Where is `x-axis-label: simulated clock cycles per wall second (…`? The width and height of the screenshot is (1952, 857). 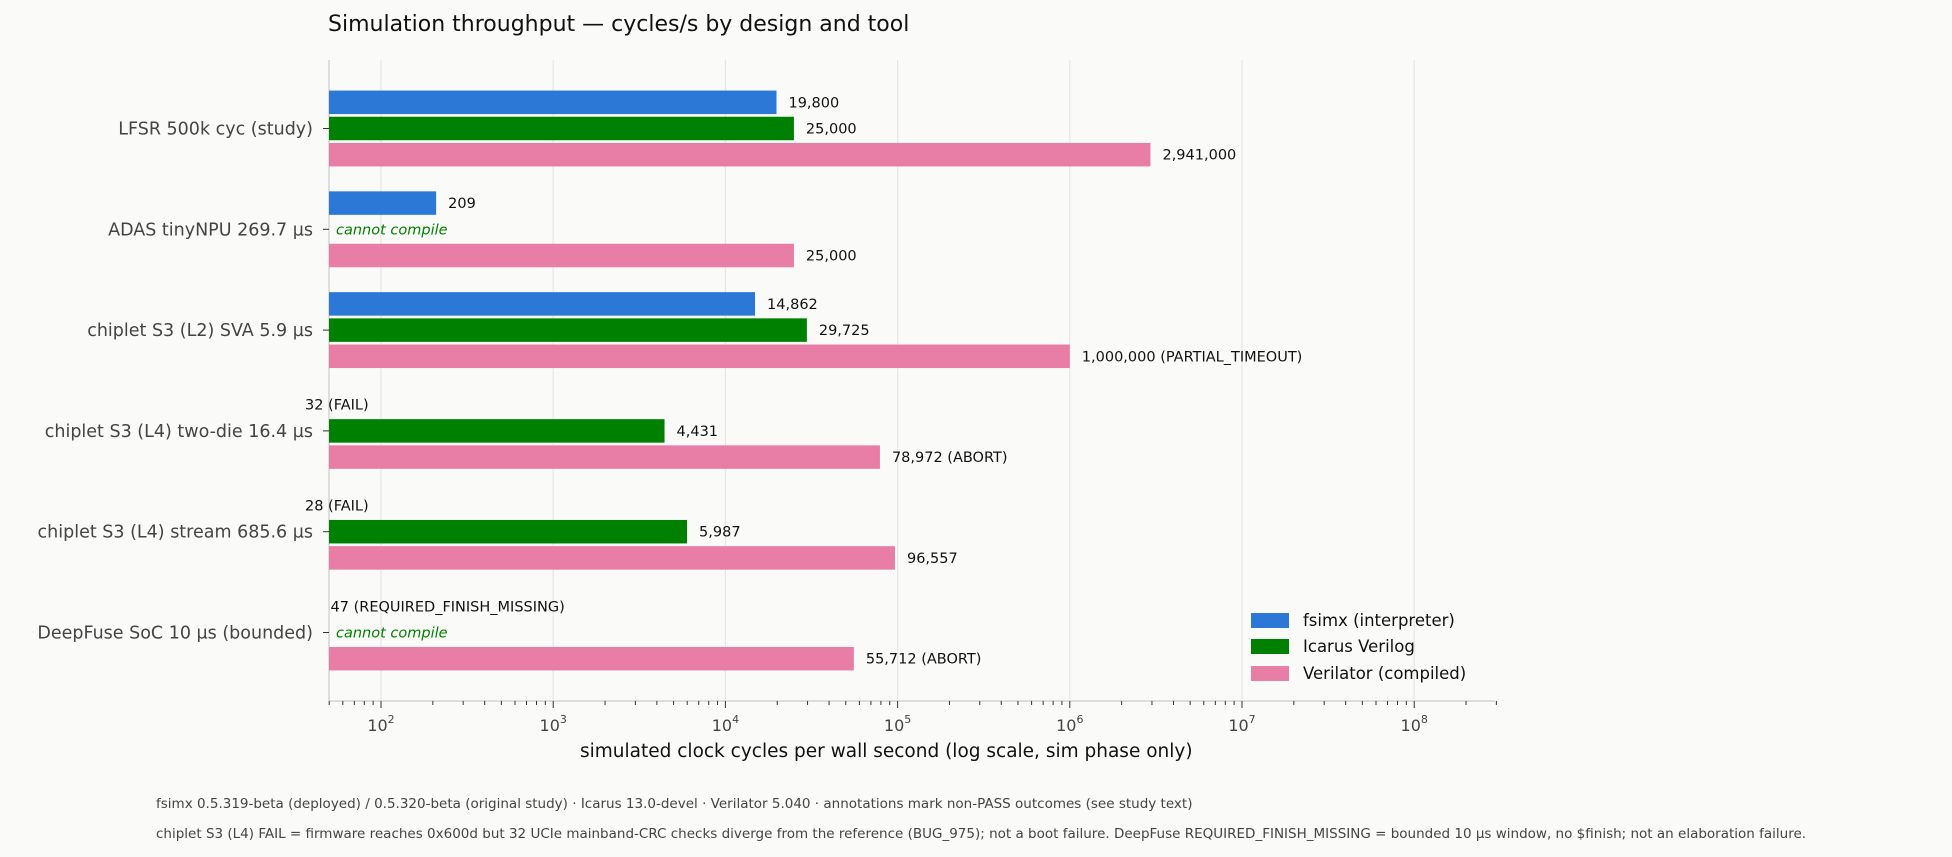 x-axis-label: simulated clock cycles per wall second (… is located at coordinates (886, 751).